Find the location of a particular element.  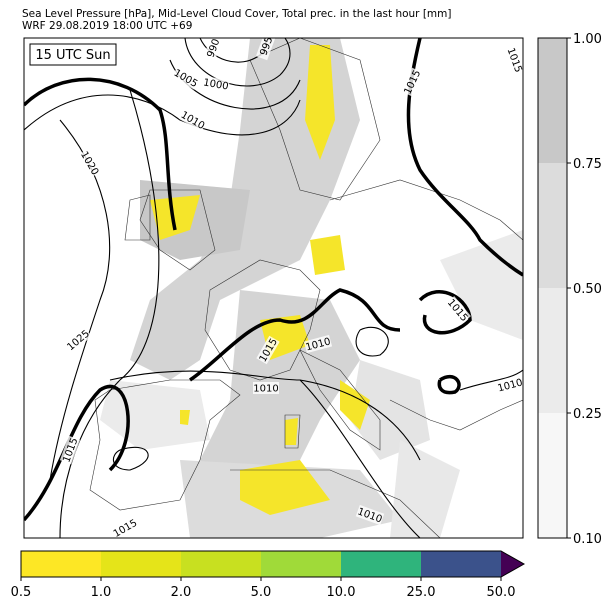

contour-label: 1010 is located at coordinates (265, 389).